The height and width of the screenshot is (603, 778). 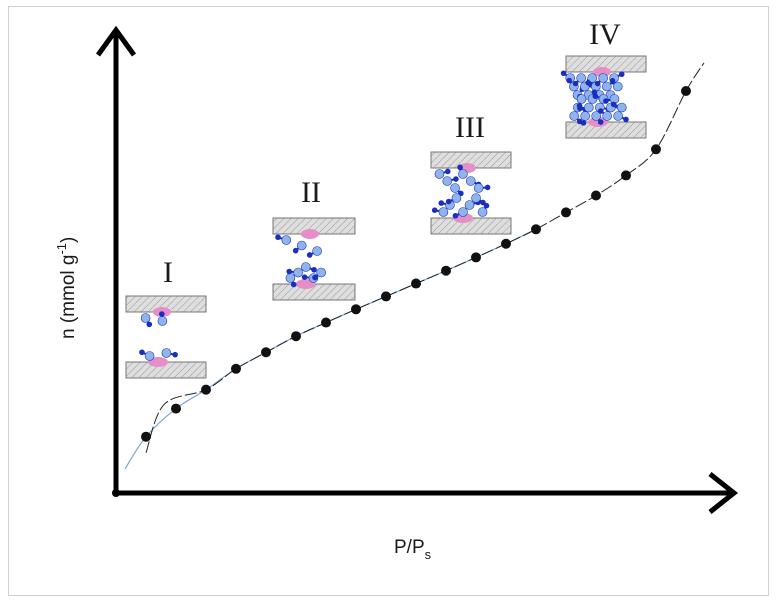 I want to click on y-axis-arrow, so click(x=116, y=41).